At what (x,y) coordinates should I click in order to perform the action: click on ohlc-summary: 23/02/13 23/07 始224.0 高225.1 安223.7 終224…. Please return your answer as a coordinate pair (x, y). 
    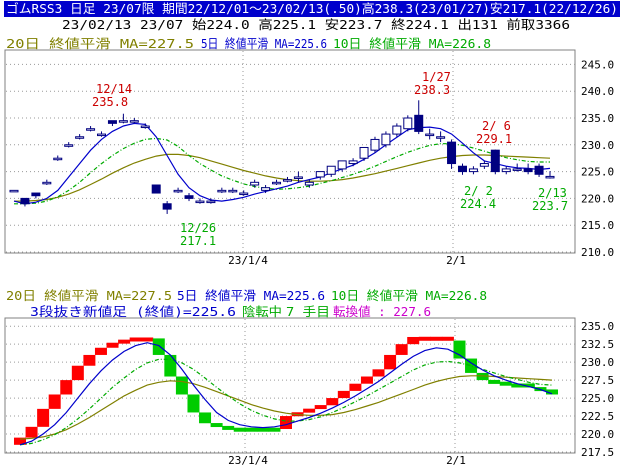
    Looking at the image, I should click on (316, 24).